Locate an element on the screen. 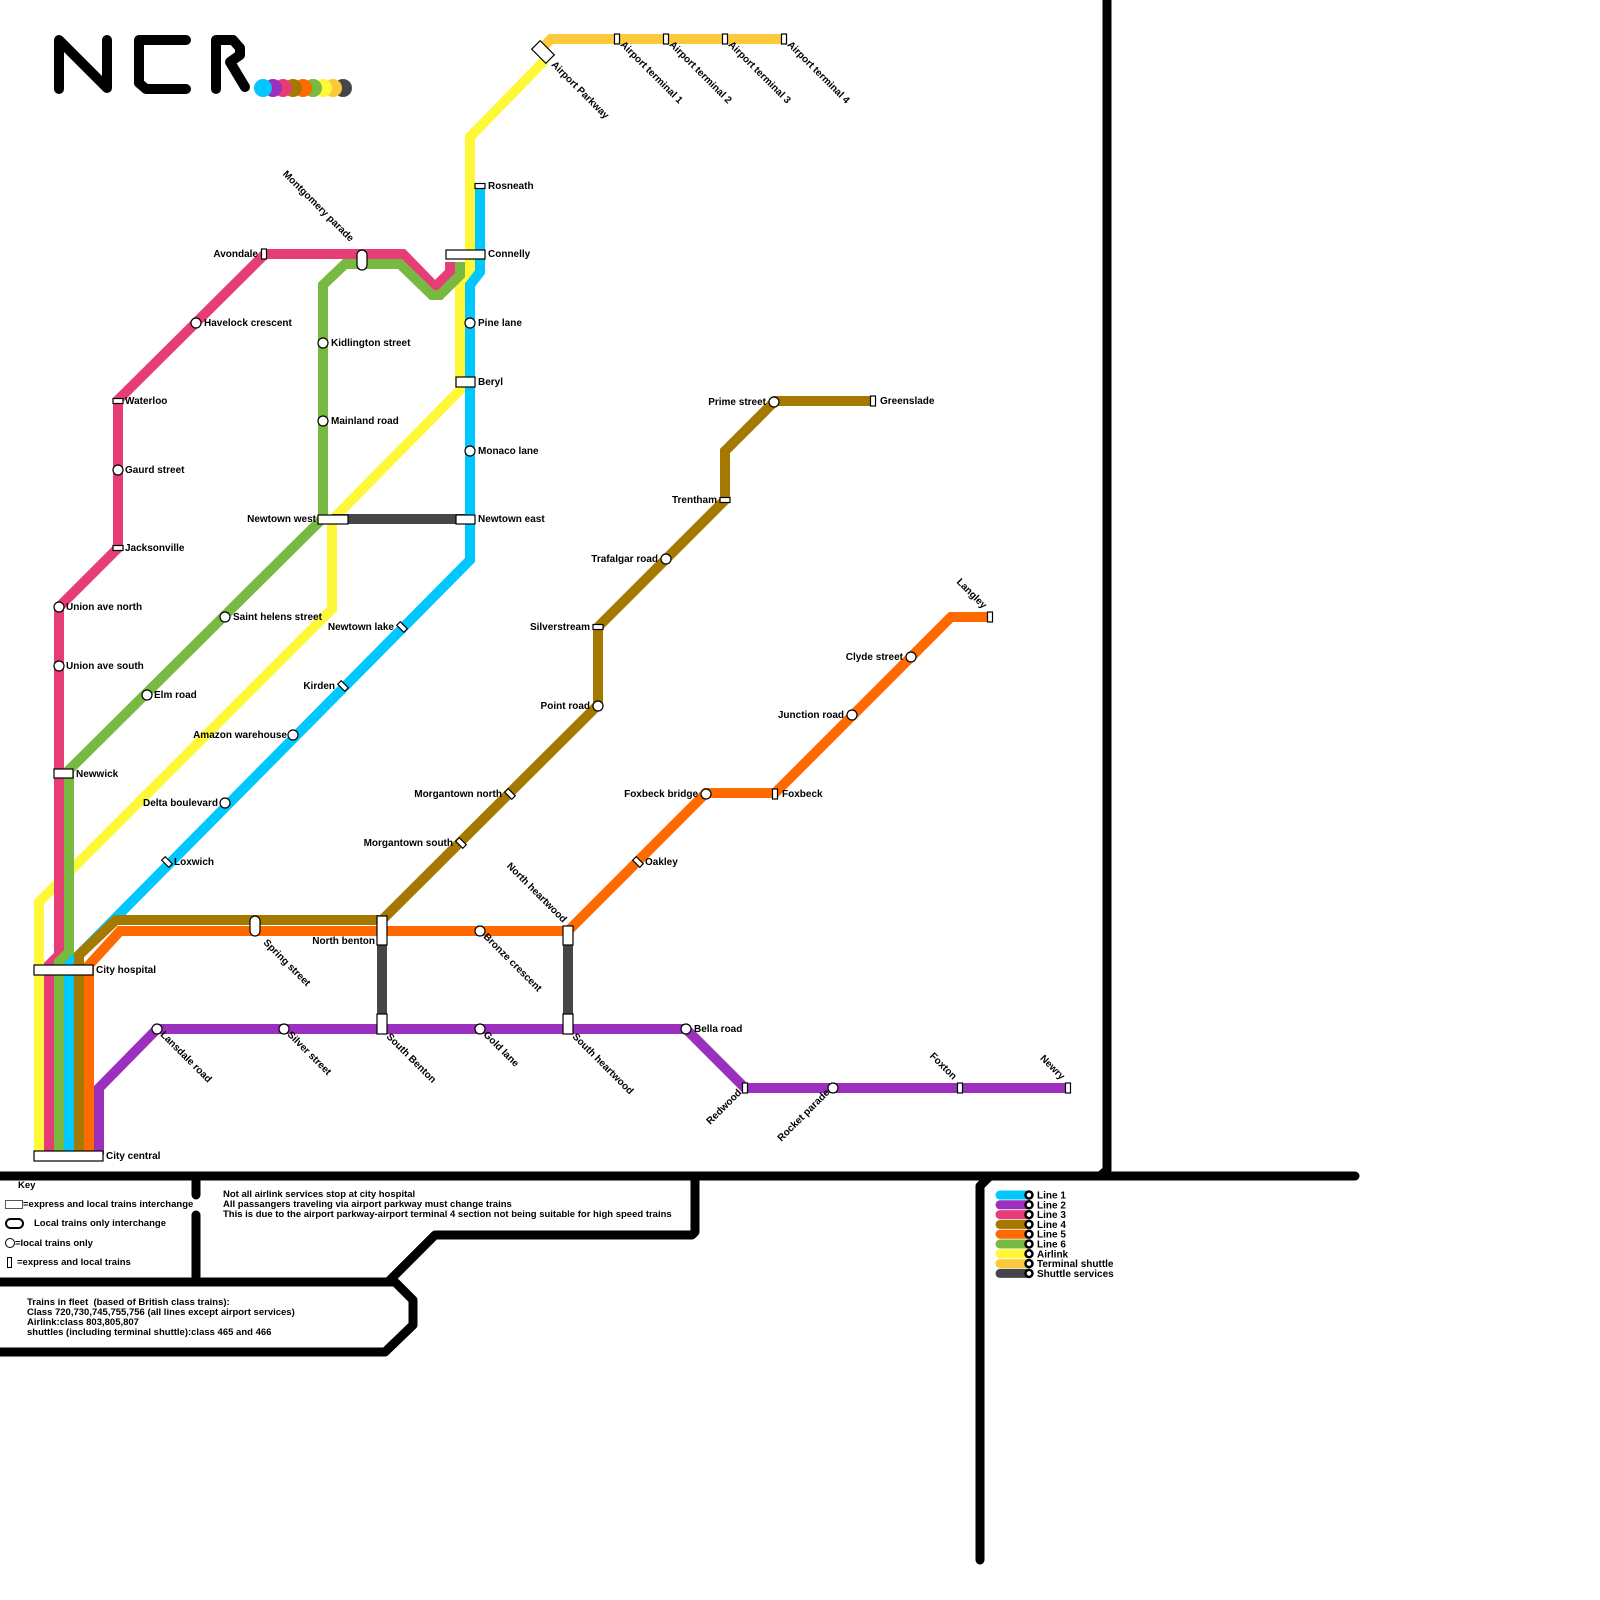 This screenshot has height=1600, width=1600. station-greenslade: Greenslade is located at coordinates (902, 401).